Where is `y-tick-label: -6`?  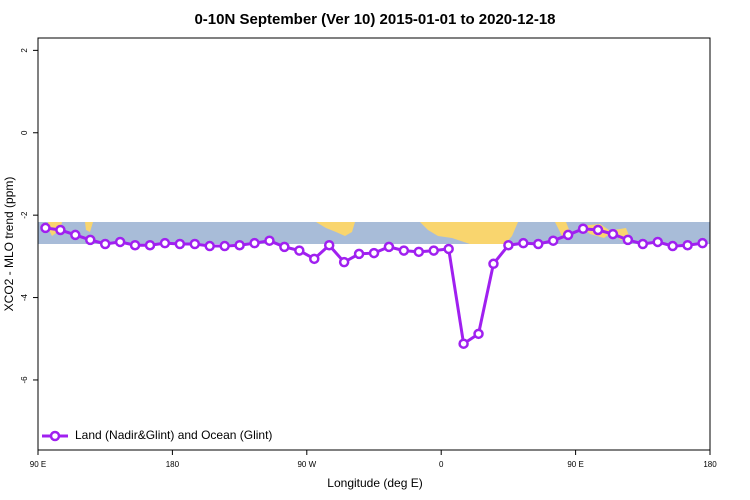
y-tick-label: -6 is located at coordinates (24, 380).